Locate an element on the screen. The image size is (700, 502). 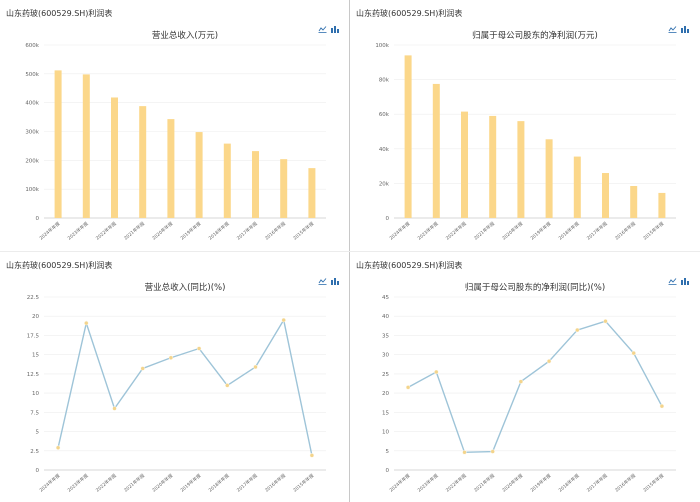
y-tick-label: 10 is located at coordinates (385, 433).